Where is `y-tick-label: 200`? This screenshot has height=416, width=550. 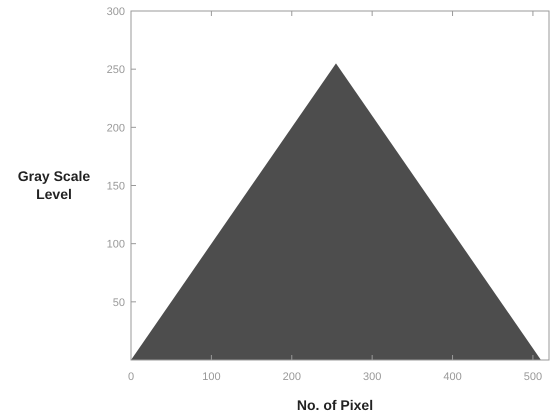 y-tick-label: 200 is located at coordinates (115, 128).